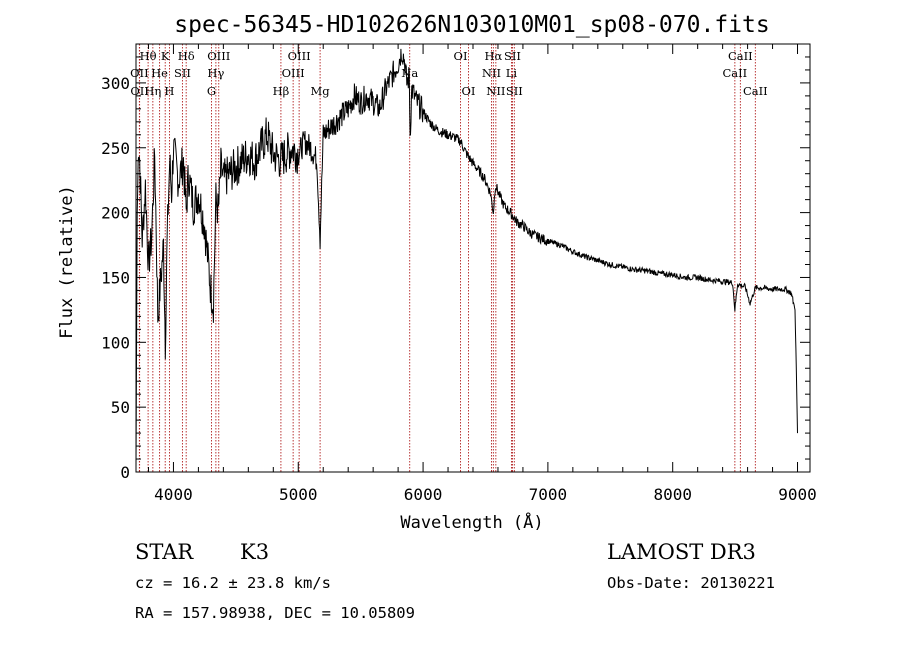  What do you see at coordinates (512, 73) in the screenshot?
I see `spectral-line-label: Li` at bounding box center [512, 73].